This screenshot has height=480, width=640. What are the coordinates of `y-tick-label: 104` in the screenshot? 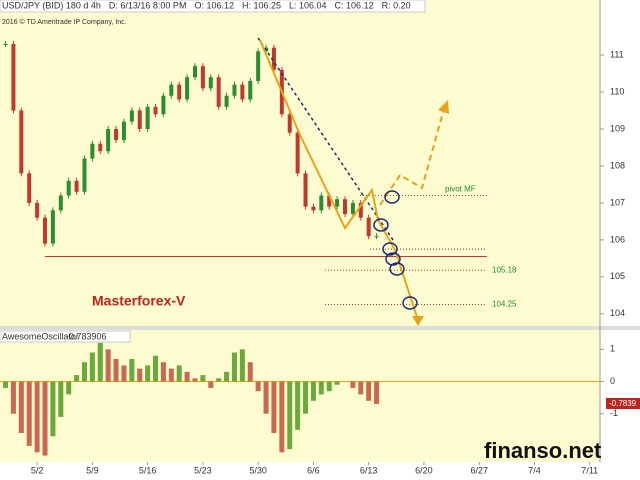 It's located at (617, 313).